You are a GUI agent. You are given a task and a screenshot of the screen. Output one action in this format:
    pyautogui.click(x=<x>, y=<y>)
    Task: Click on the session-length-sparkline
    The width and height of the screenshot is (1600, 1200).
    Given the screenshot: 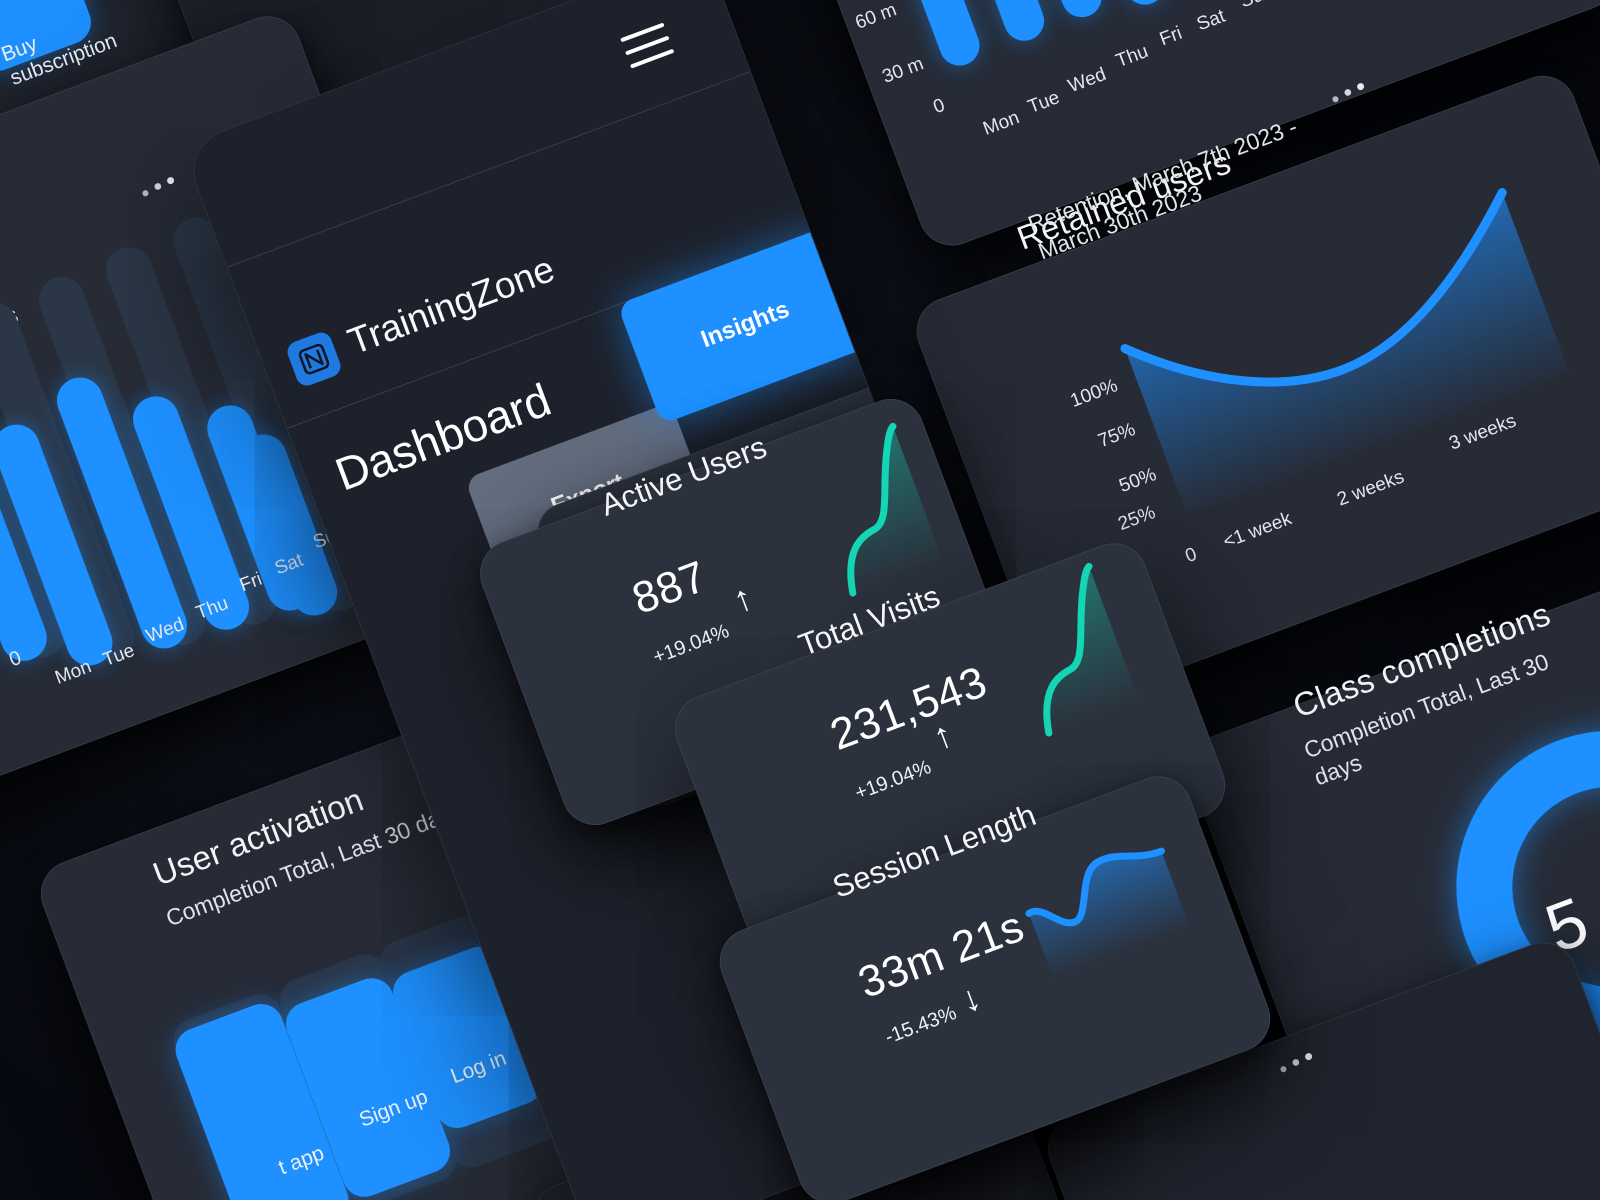 What is the action you would take?
    pyautogui.click(x=1108, y=913)
    